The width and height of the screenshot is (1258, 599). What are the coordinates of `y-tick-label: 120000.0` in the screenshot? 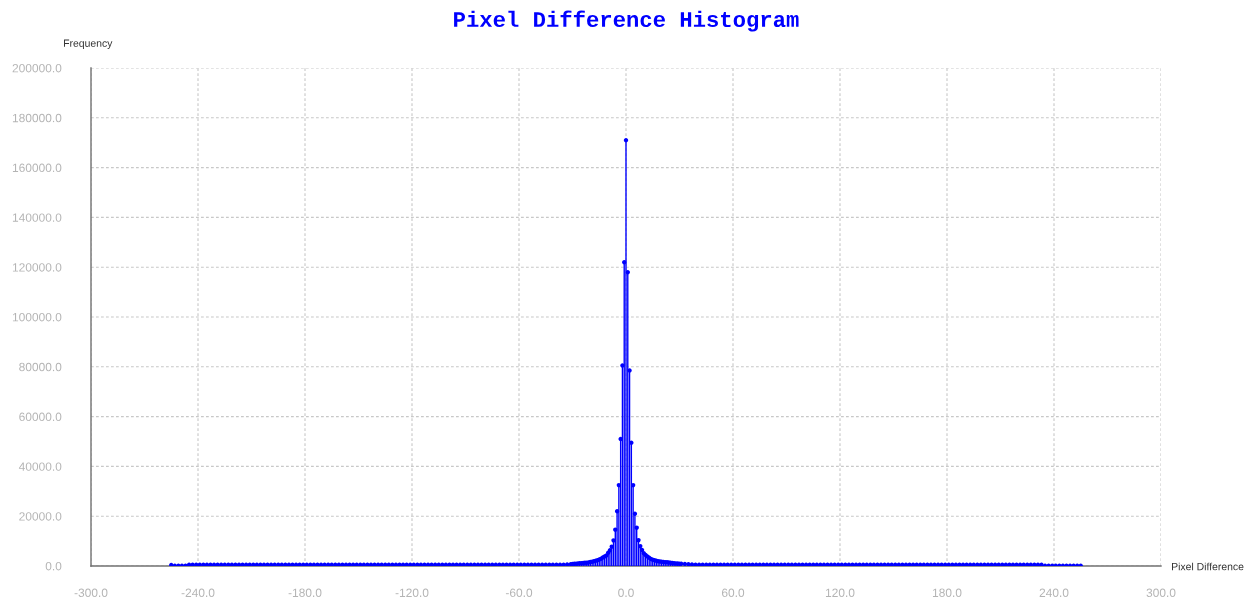 It's located at (37, 267).